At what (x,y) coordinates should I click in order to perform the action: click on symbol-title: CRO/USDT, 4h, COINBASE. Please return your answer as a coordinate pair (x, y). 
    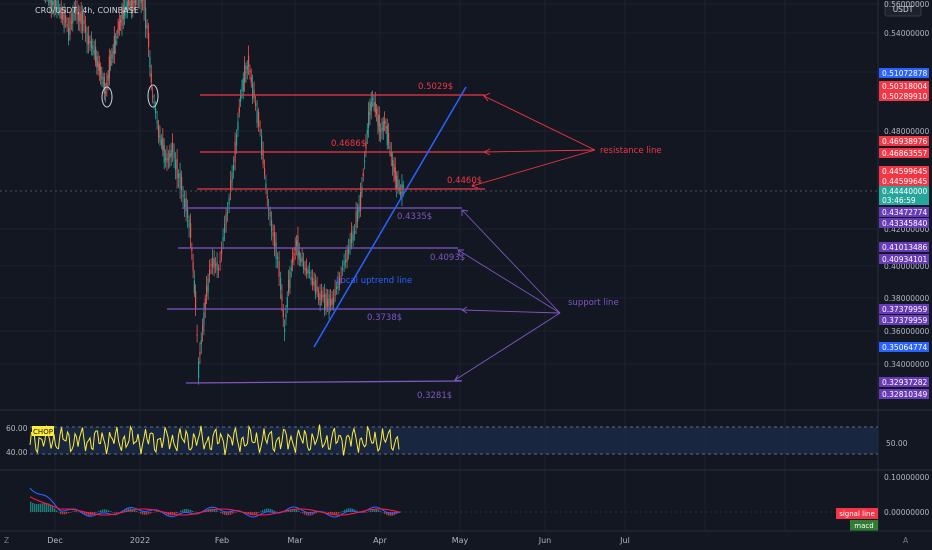
    Looking at the image, I should click on (87, 10).